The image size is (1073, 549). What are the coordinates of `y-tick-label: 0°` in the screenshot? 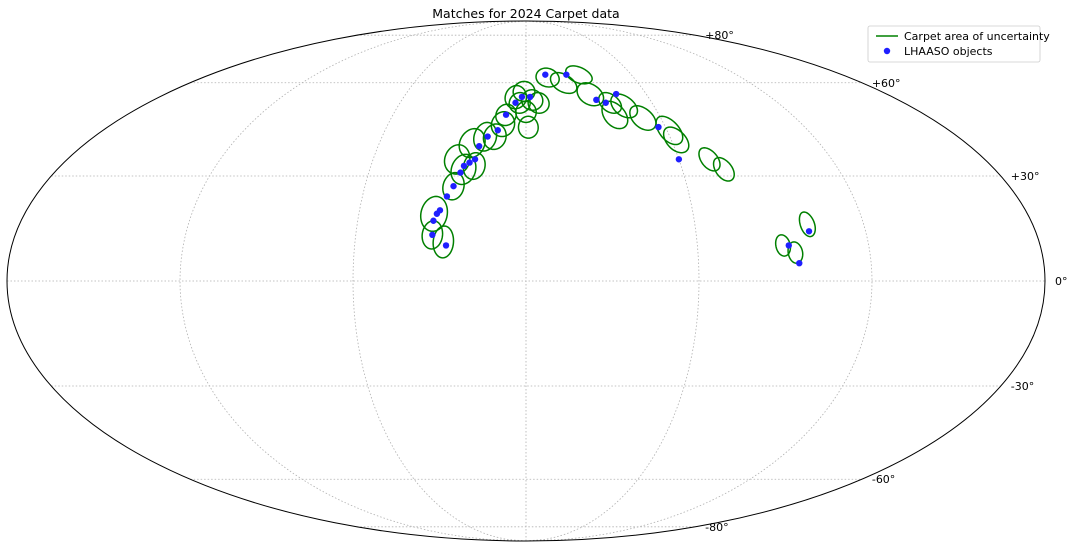 It's located at (1061, 281).